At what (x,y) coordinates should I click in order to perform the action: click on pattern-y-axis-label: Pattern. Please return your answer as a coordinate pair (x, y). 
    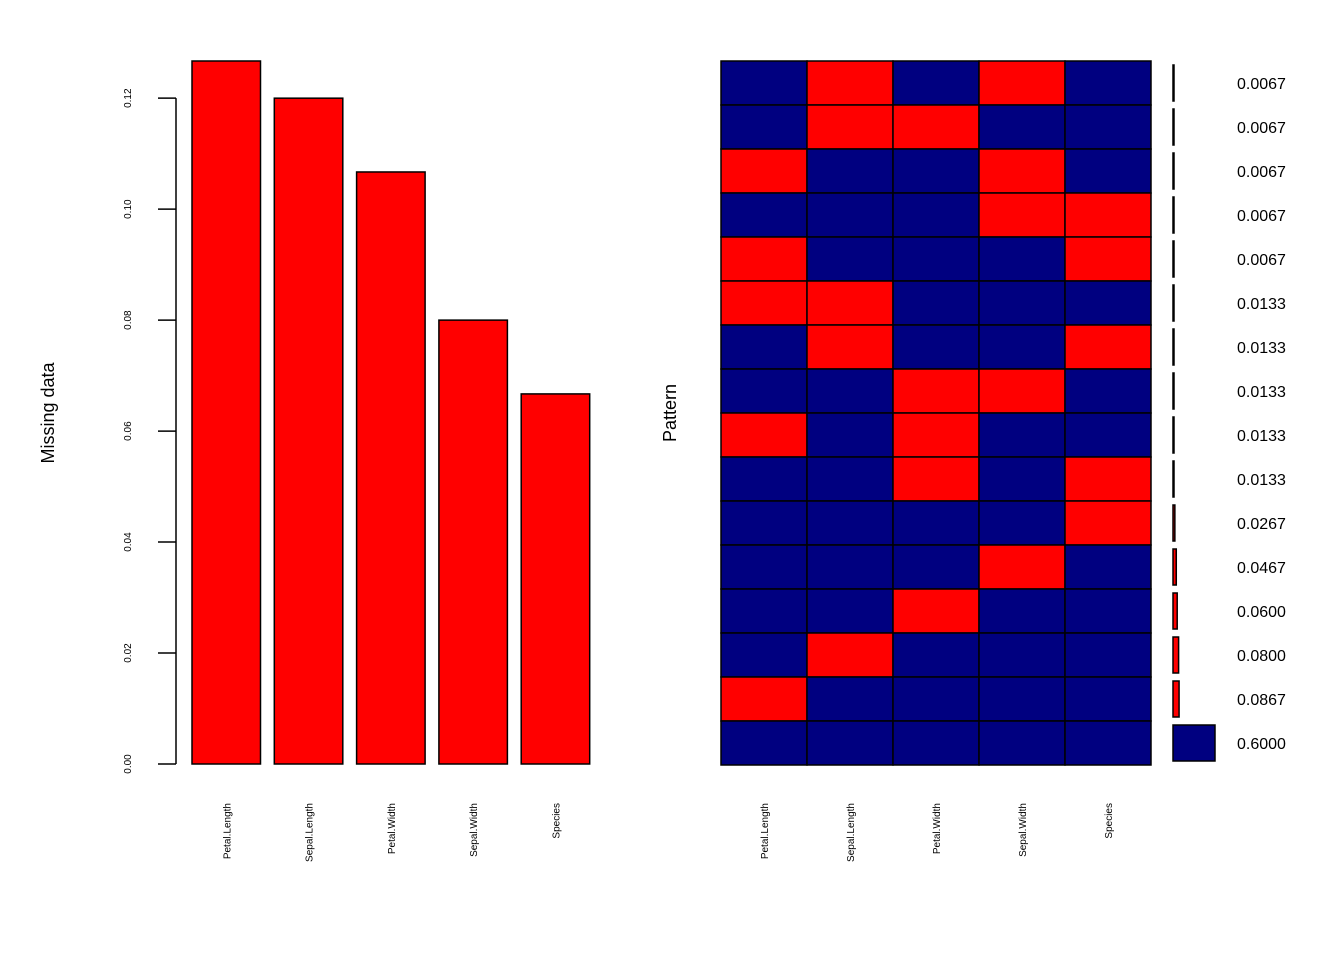
    Looking at the image, I should click on (670, 413).